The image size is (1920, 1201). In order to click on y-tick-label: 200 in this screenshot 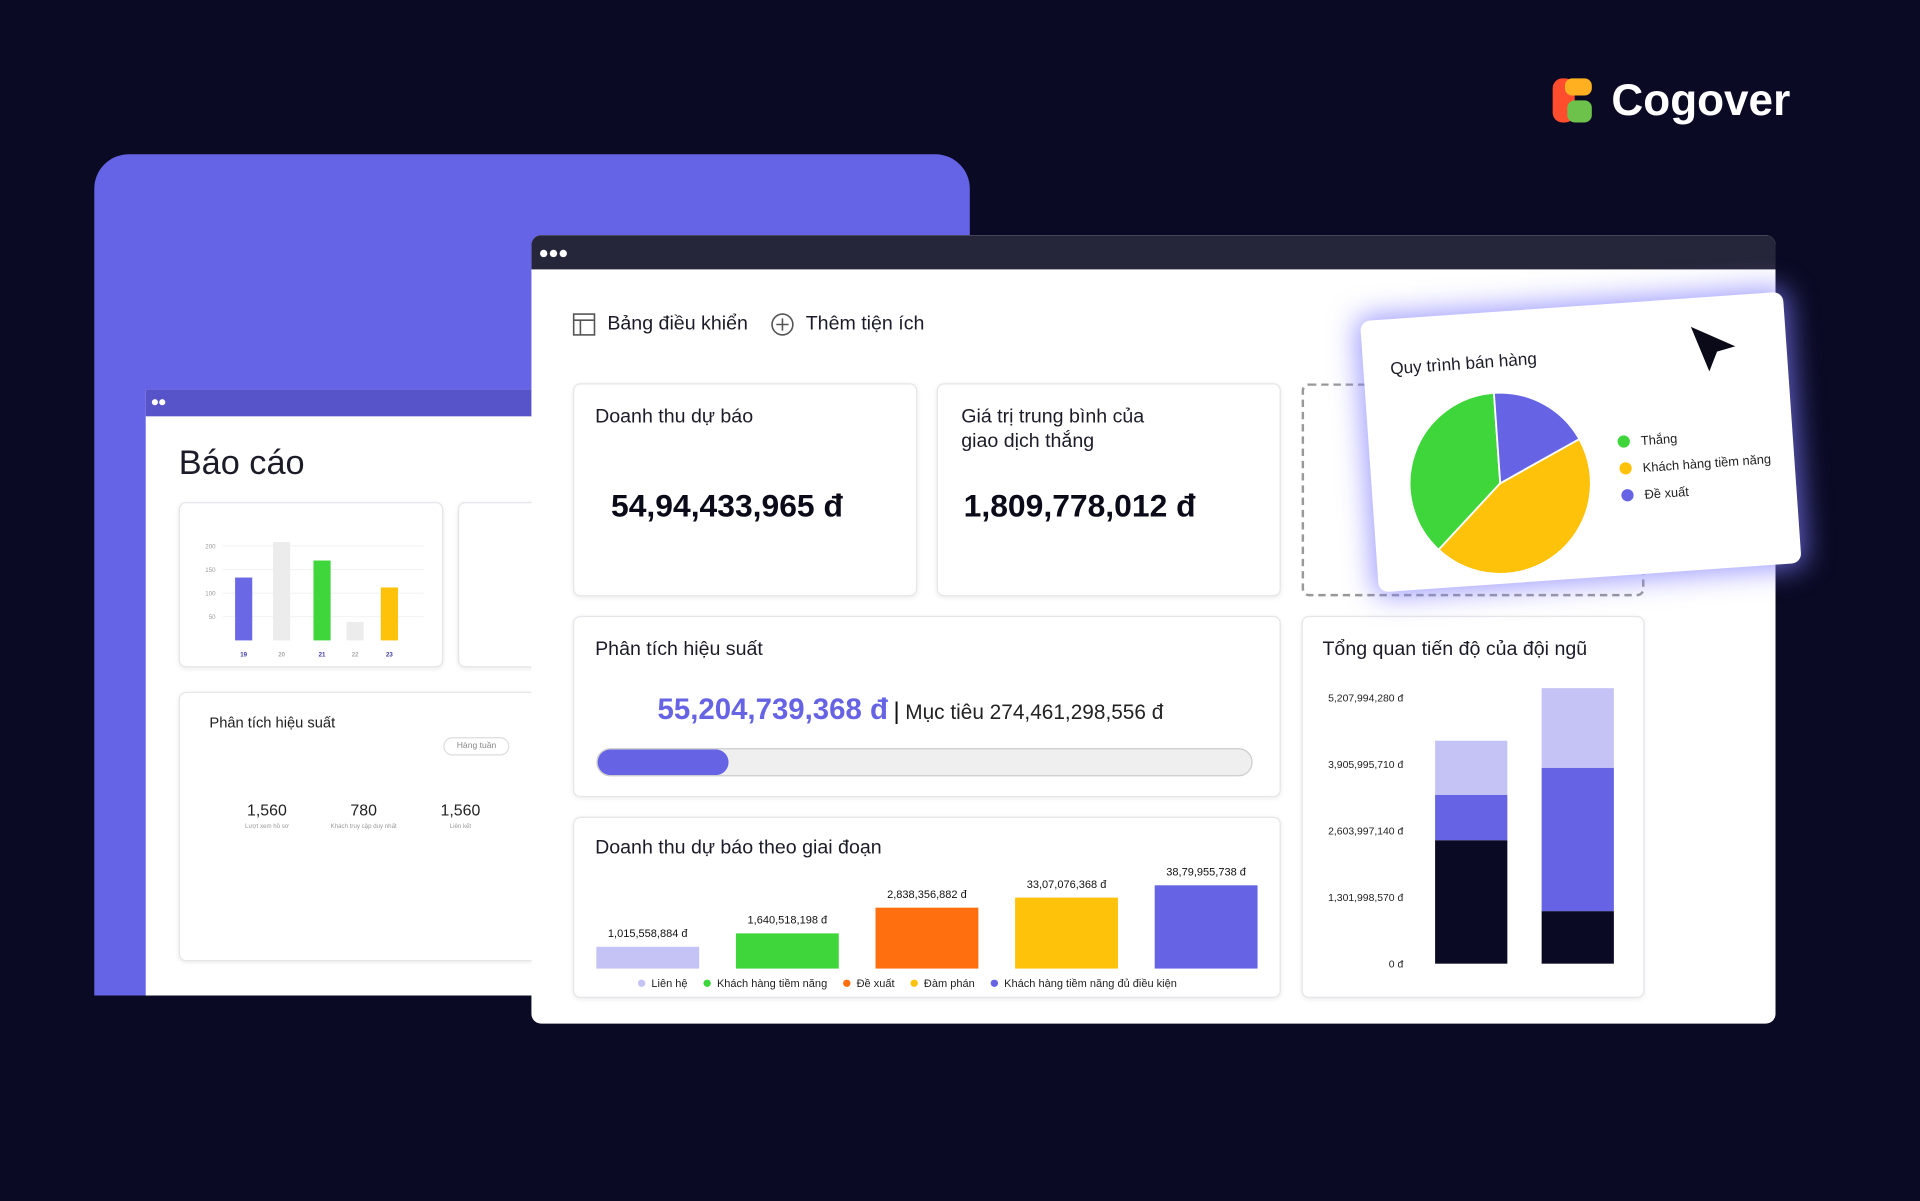, I will do `click(210, 546)`.